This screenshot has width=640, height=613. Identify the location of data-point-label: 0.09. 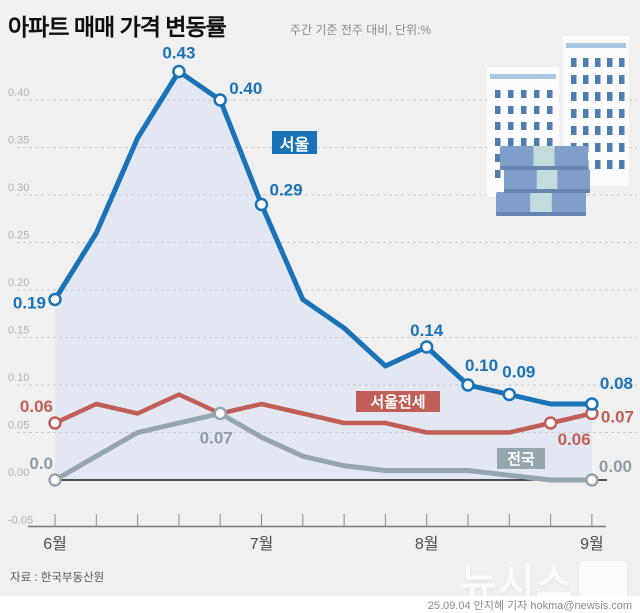
(518, 372).